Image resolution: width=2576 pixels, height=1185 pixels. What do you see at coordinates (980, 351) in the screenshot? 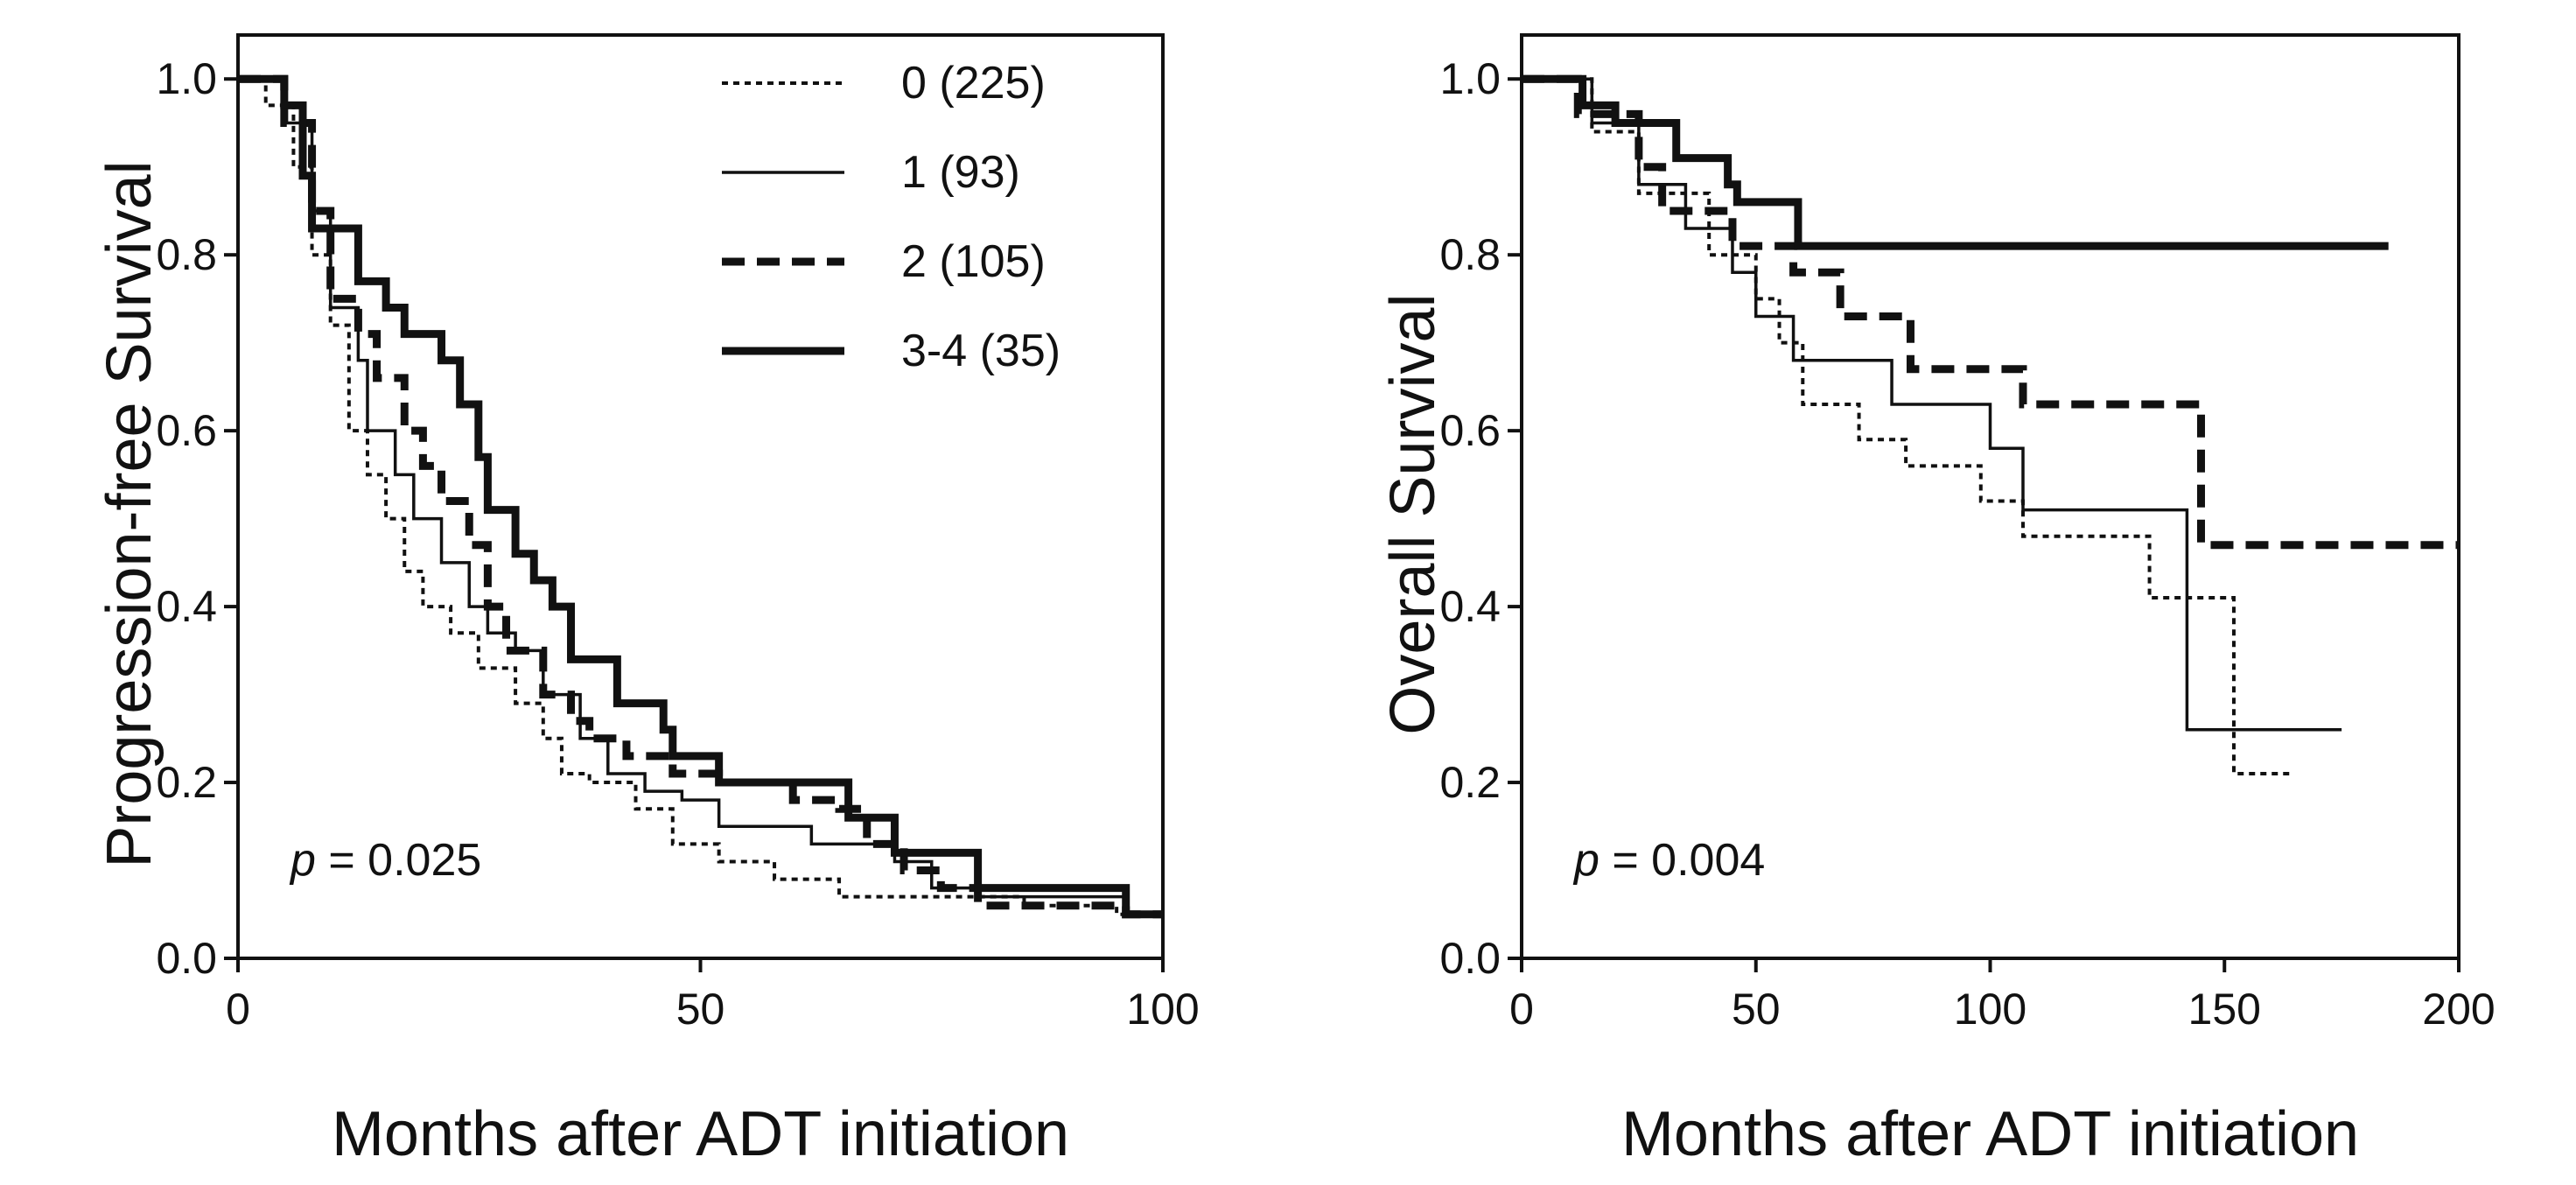
I see `legend-label: 3-4 (35)` at bounding box center [980, 351].